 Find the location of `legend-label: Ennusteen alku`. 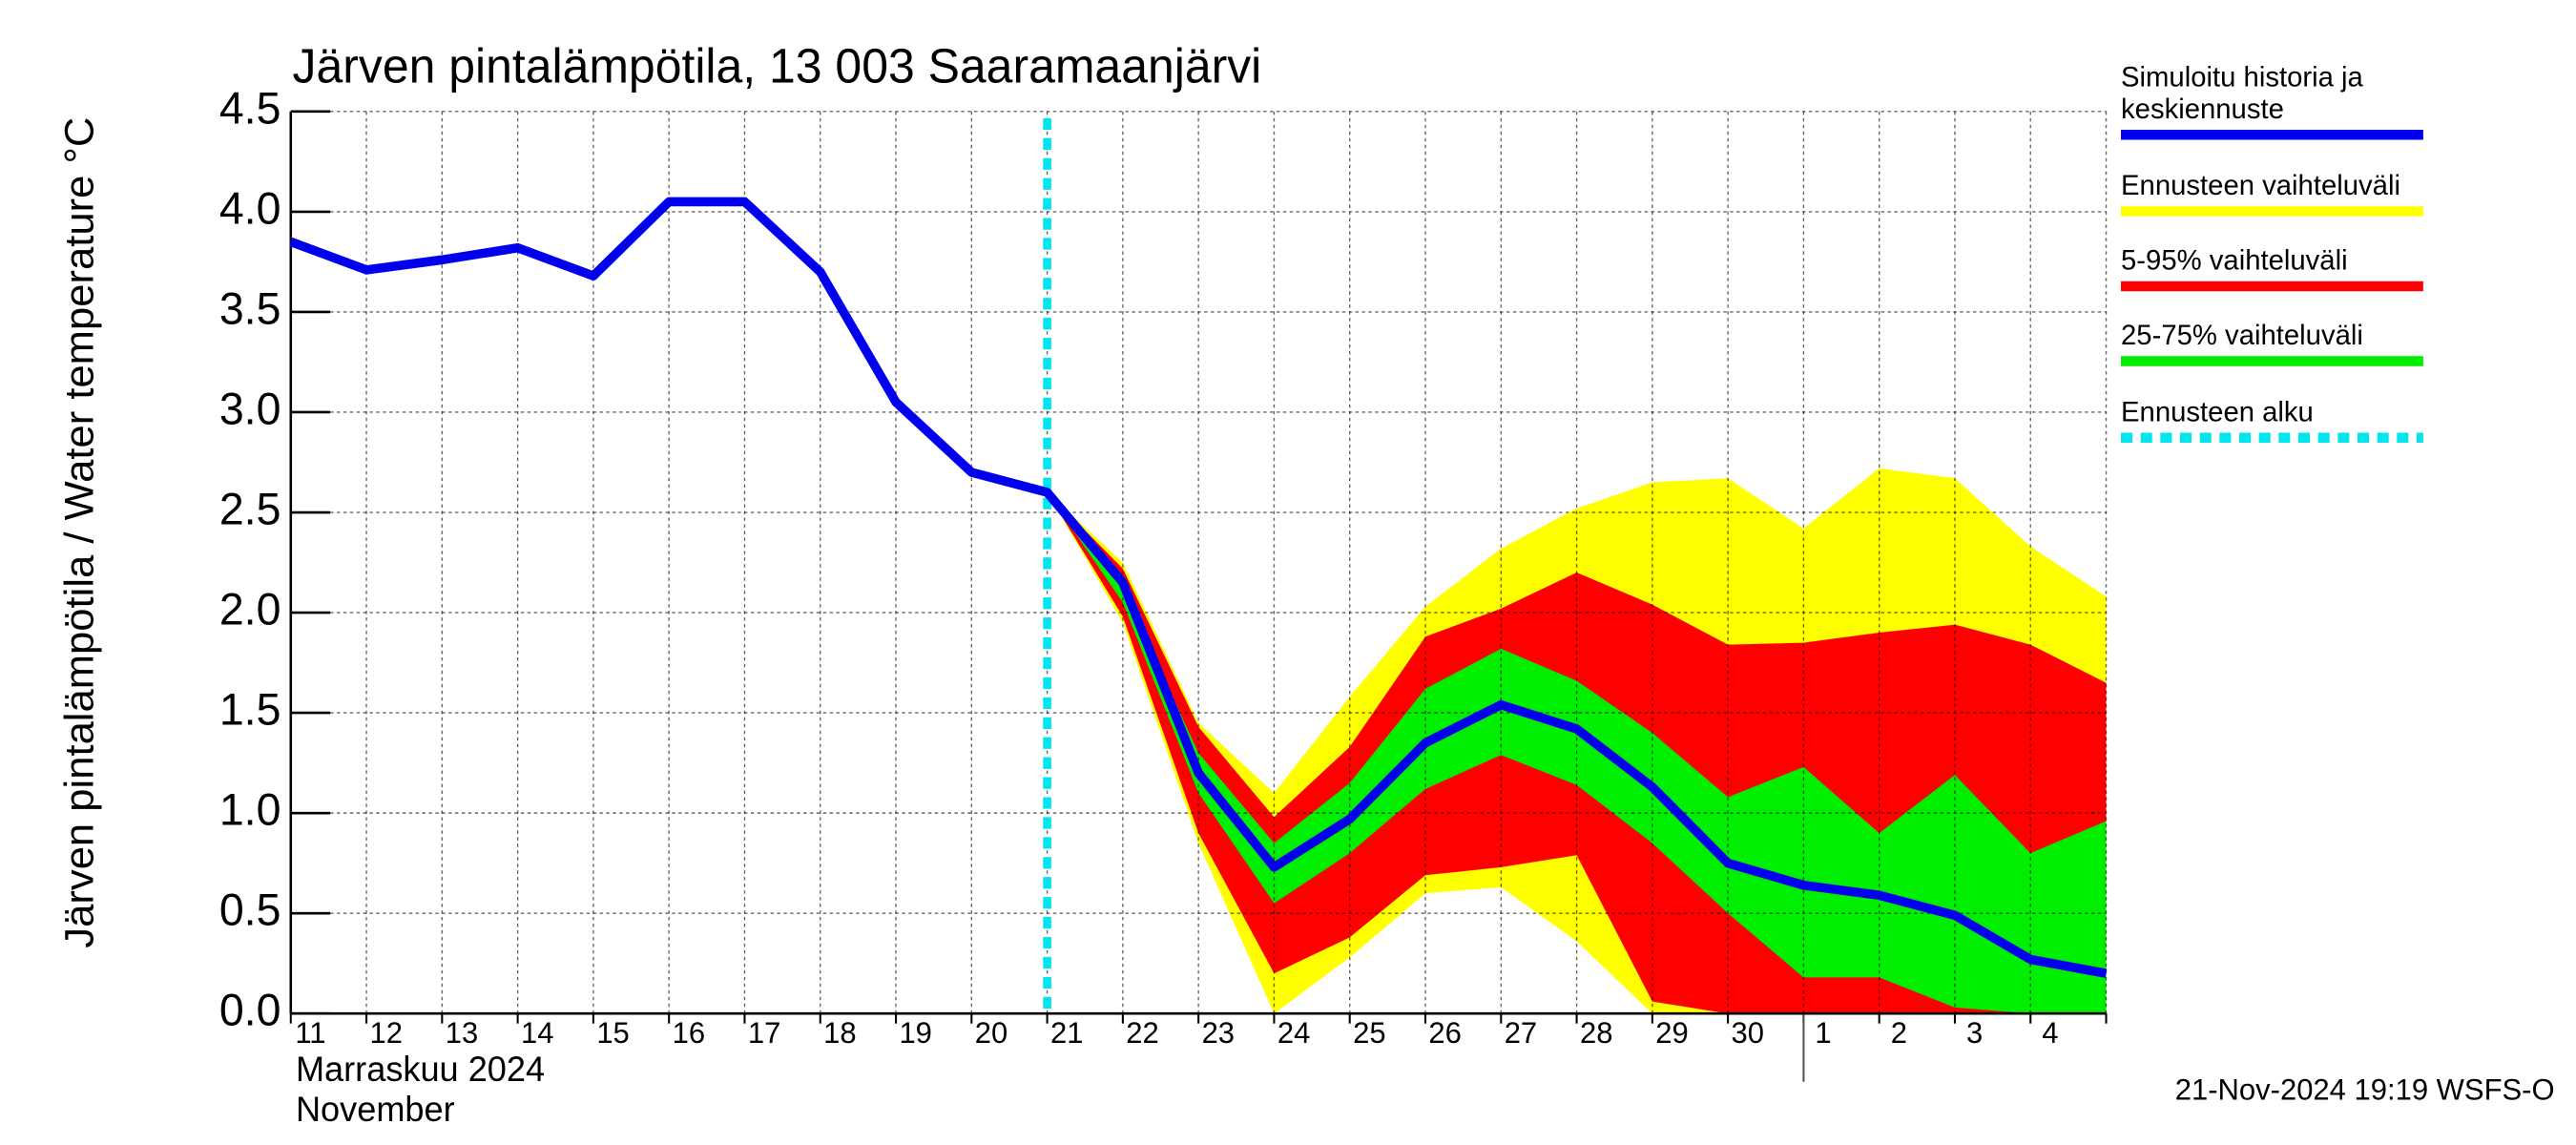

legend-label: Ennusteen alku is located at coordinates (2217, 412).